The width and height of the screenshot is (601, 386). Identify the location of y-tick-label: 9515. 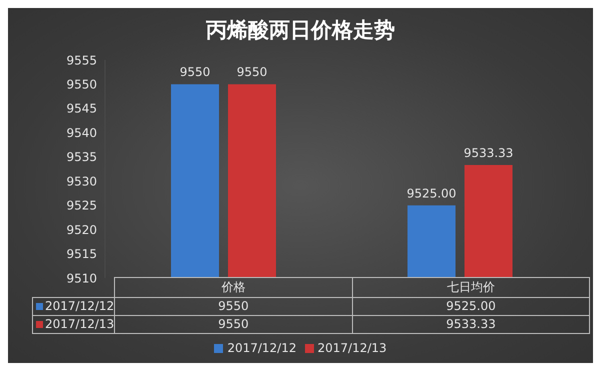
(81, 254).